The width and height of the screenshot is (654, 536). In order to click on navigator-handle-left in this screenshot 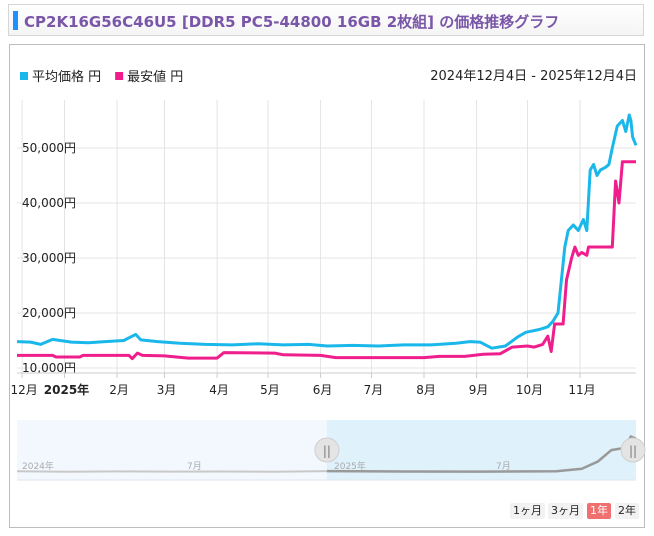, I will do `click(327, 450)`.